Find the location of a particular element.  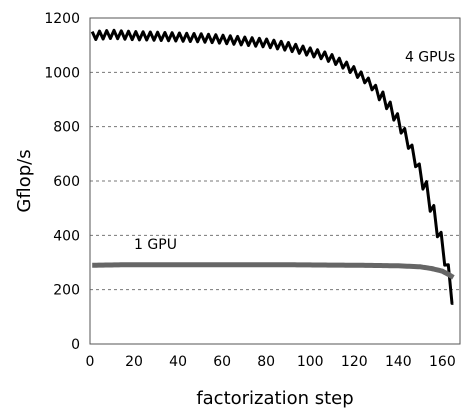

x-tick-label-100: 100 is located at coordinates (310, 362).